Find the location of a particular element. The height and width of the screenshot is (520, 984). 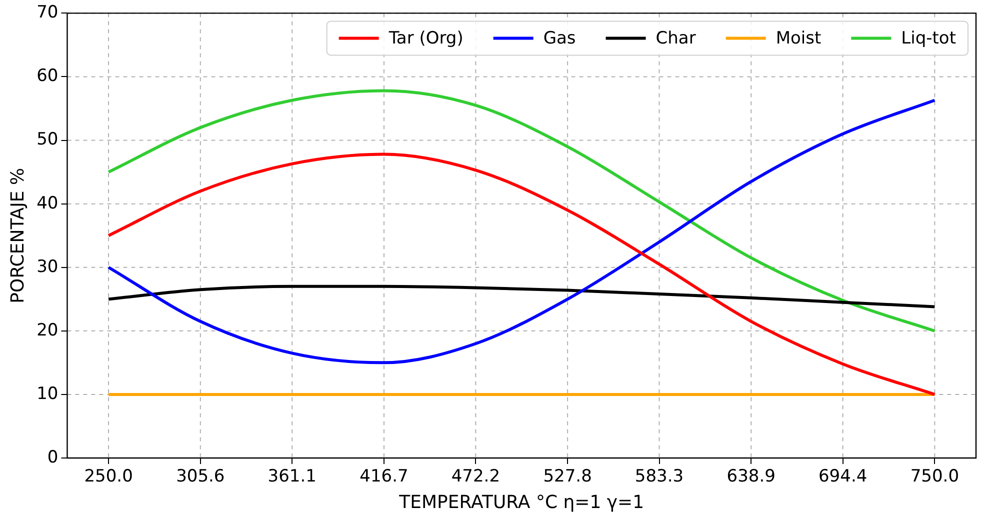

x-tick-label: 250.0 is located at coordinates (108, 476).